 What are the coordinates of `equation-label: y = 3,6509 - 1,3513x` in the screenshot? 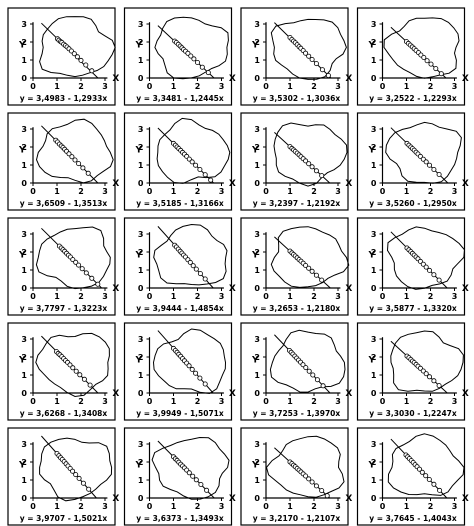 It's located at (64, 203).